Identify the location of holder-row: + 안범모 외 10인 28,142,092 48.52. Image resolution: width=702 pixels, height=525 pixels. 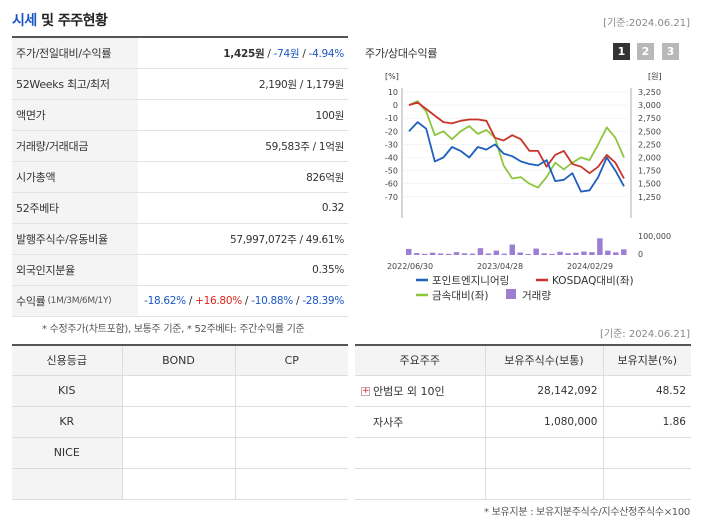
(523, 391).